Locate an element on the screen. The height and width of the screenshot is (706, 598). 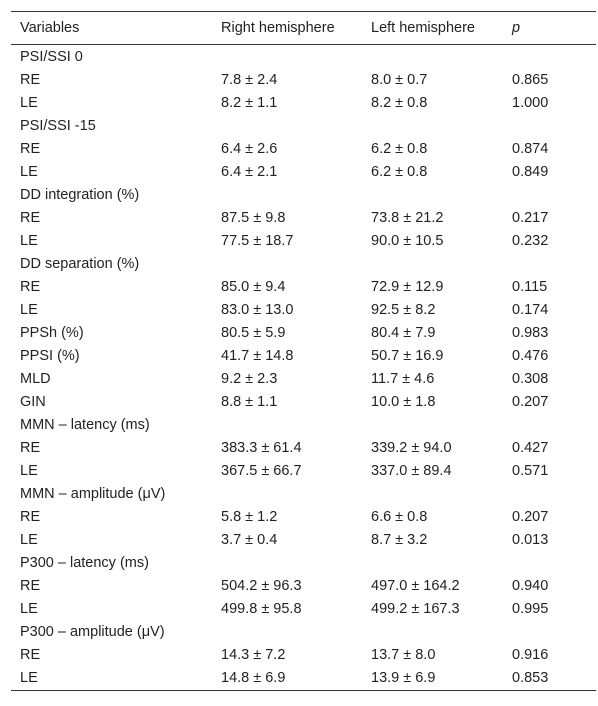
right-hemisphere-cell: 9.2 ± 2.3 is located at coordinates (249, 378).